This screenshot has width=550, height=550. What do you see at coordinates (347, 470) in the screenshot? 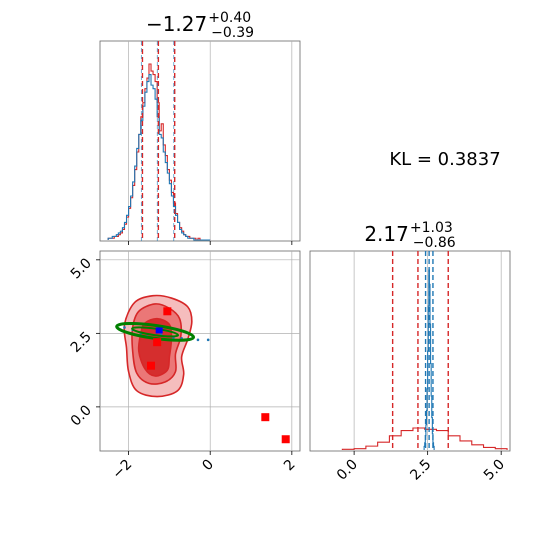
I see `marginal-1-x-tick-label: 0.0` at bounding box center [347, 470].